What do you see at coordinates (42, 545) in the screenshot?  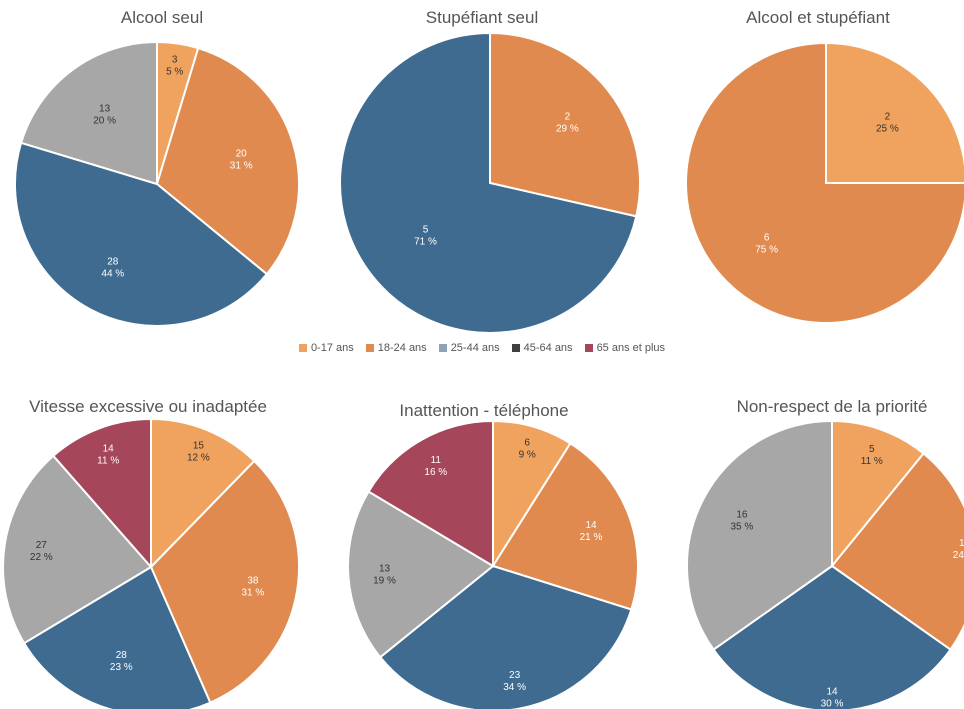 I see `slice-value-label: 27` at bounding box center [42, 545].